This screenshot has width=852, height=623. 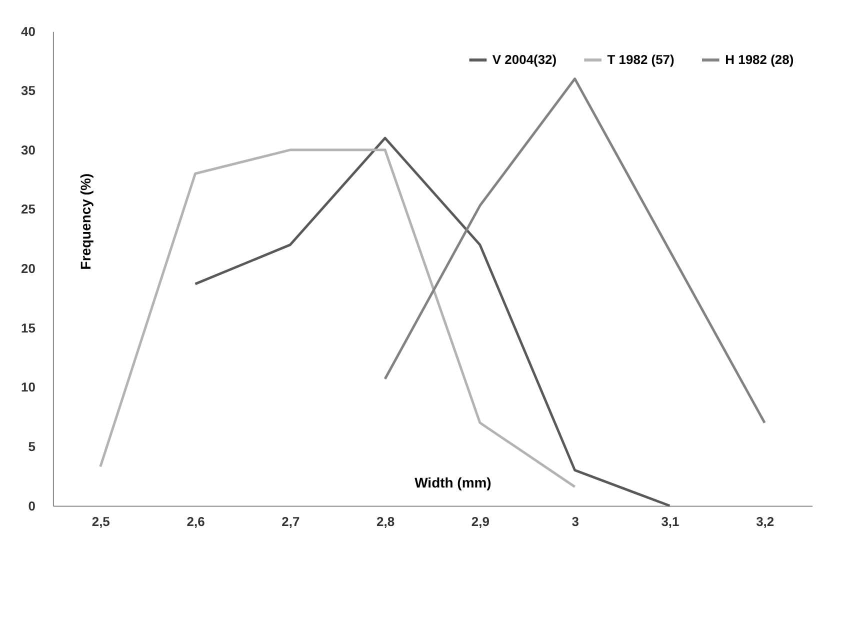 What do you see at coordinates (759, 60) in the screenshot?
I see `legend-label: H 1982 (28)` at bounding box center [759, 60].